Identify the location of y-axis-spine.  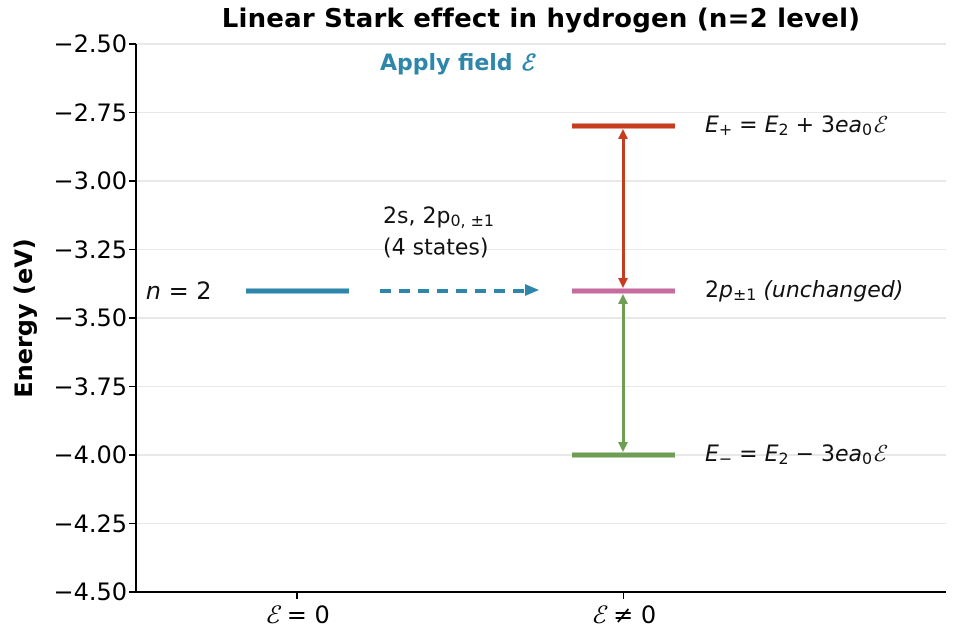
(136, 318).